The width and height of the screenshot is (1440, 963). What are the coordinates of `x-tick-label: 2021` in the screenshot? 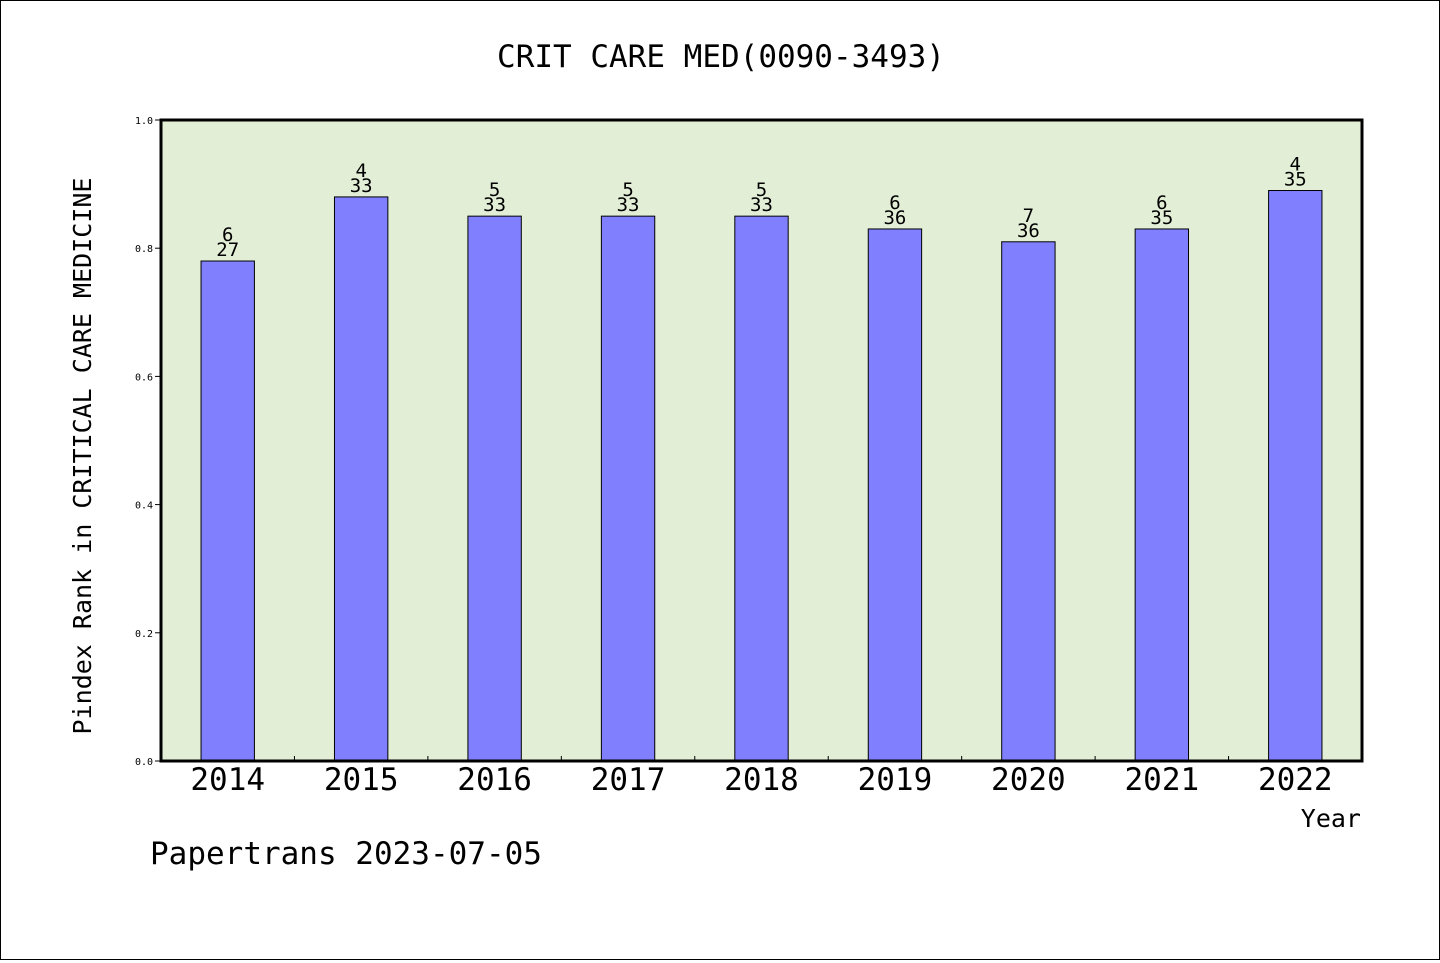 It's located at (1162, 780).